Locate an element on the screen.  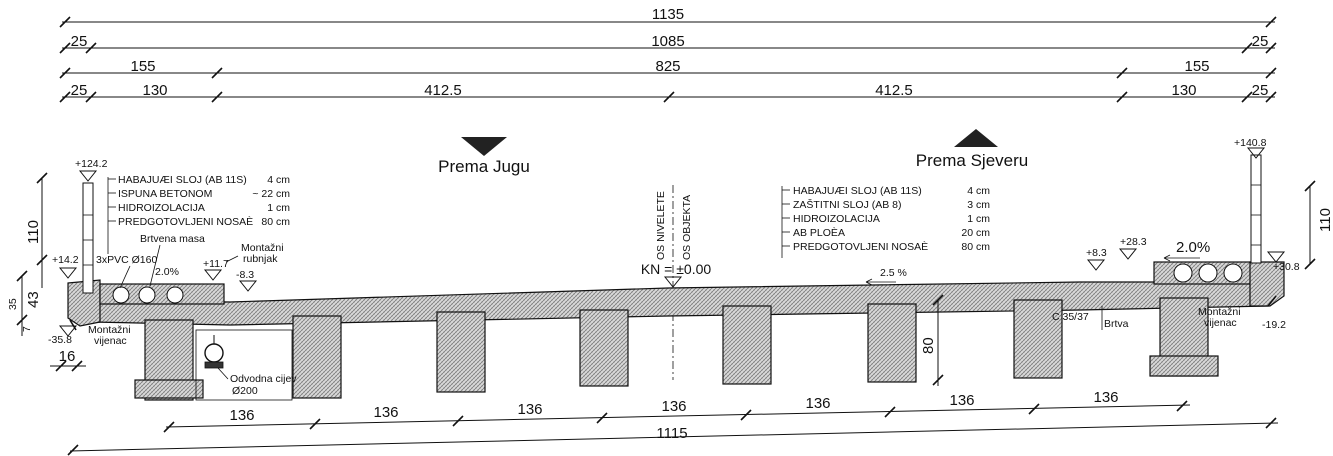
layer-left-2-name: ISPUNA BETONOM is located at coordinates (165, 194).